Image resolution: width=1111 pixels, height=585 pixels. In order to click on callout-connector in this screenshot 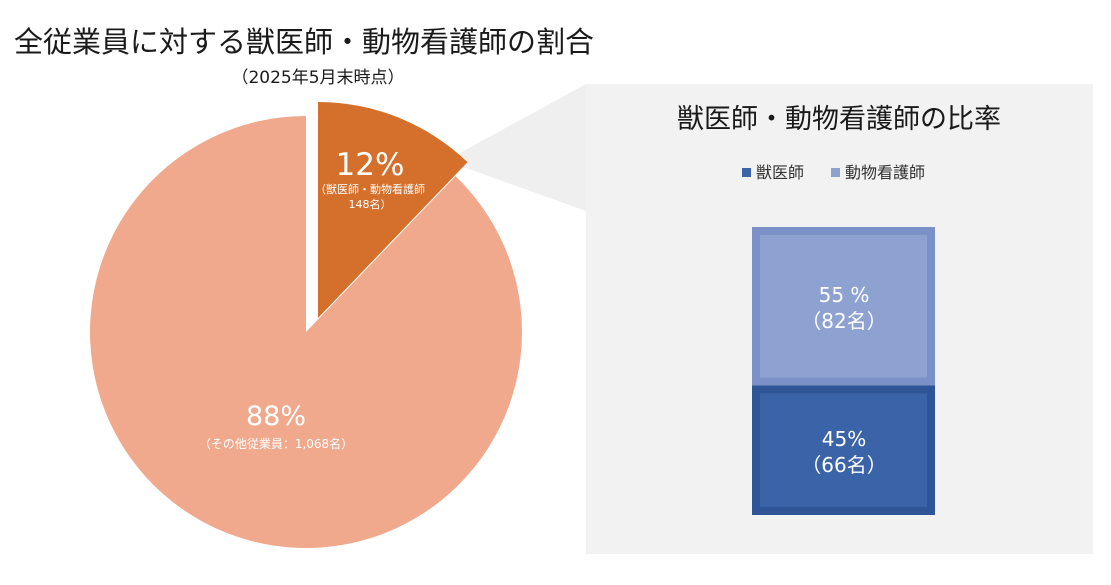, I will do `click(522, 147)`.